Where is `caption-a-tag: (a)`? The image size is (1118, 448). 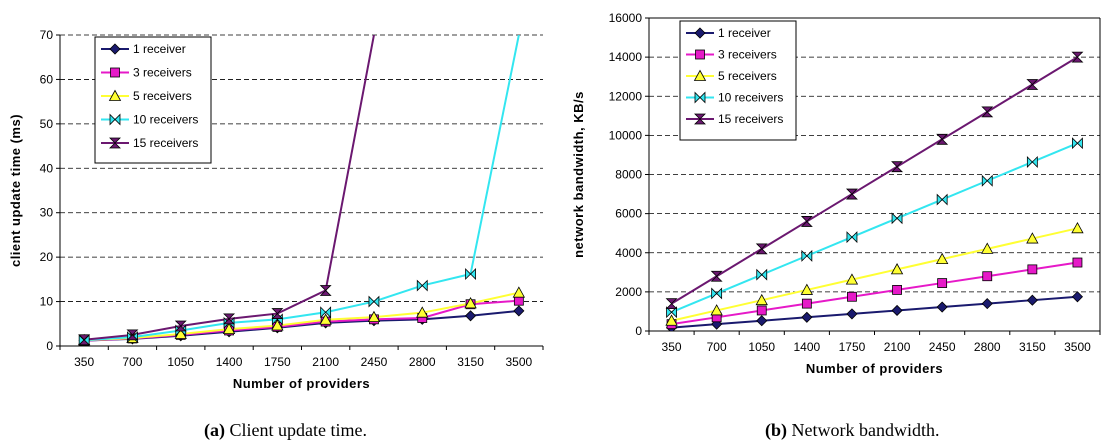 caption-a-tag: (a) is located at coordinates (214, 430).